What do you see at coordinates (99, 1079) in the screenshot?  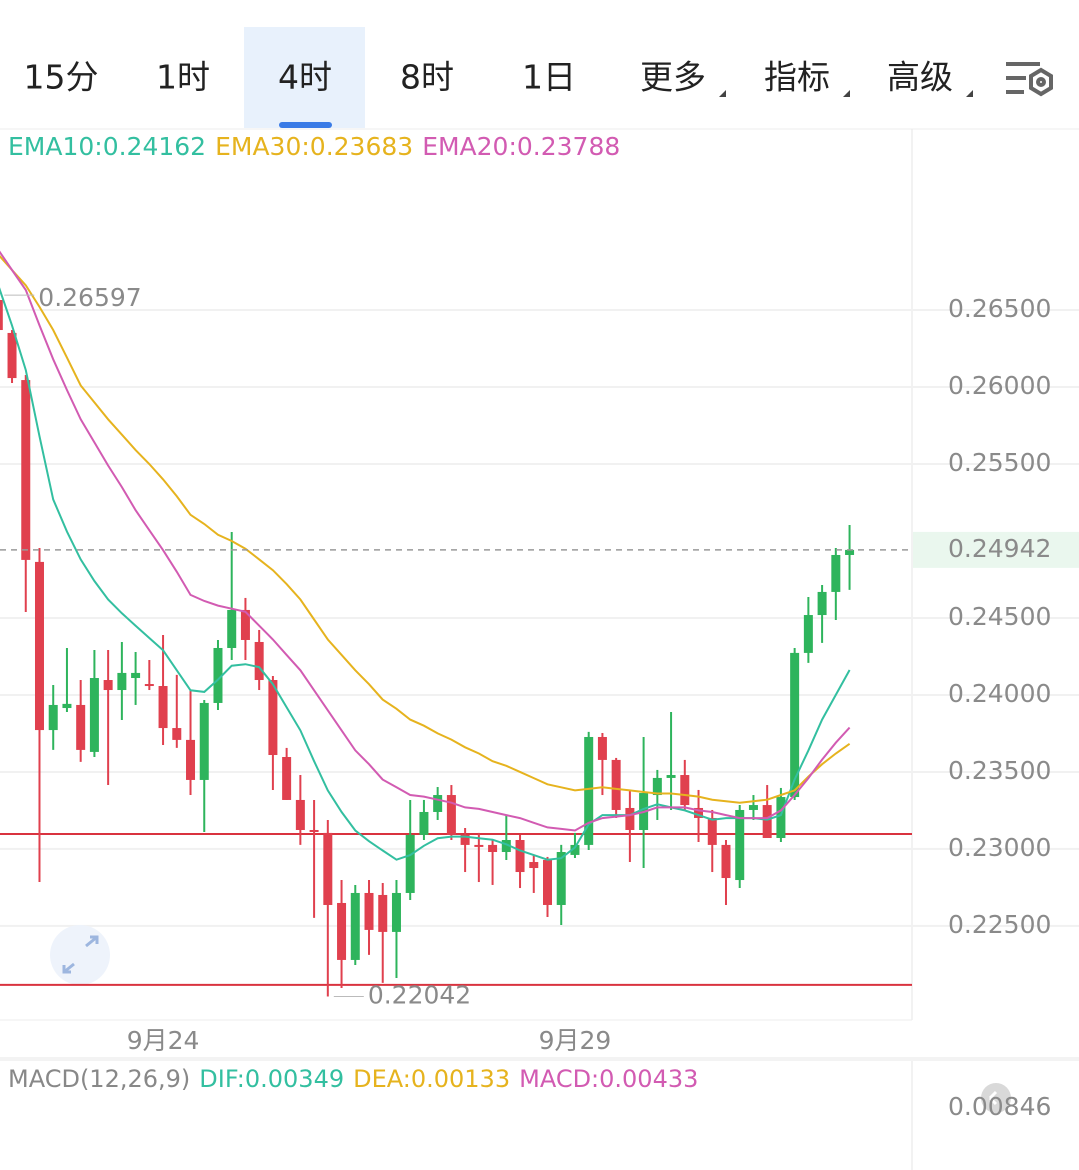 I see `macd-title: MACD(12,26,9)` at bounding box center [99, 1079].